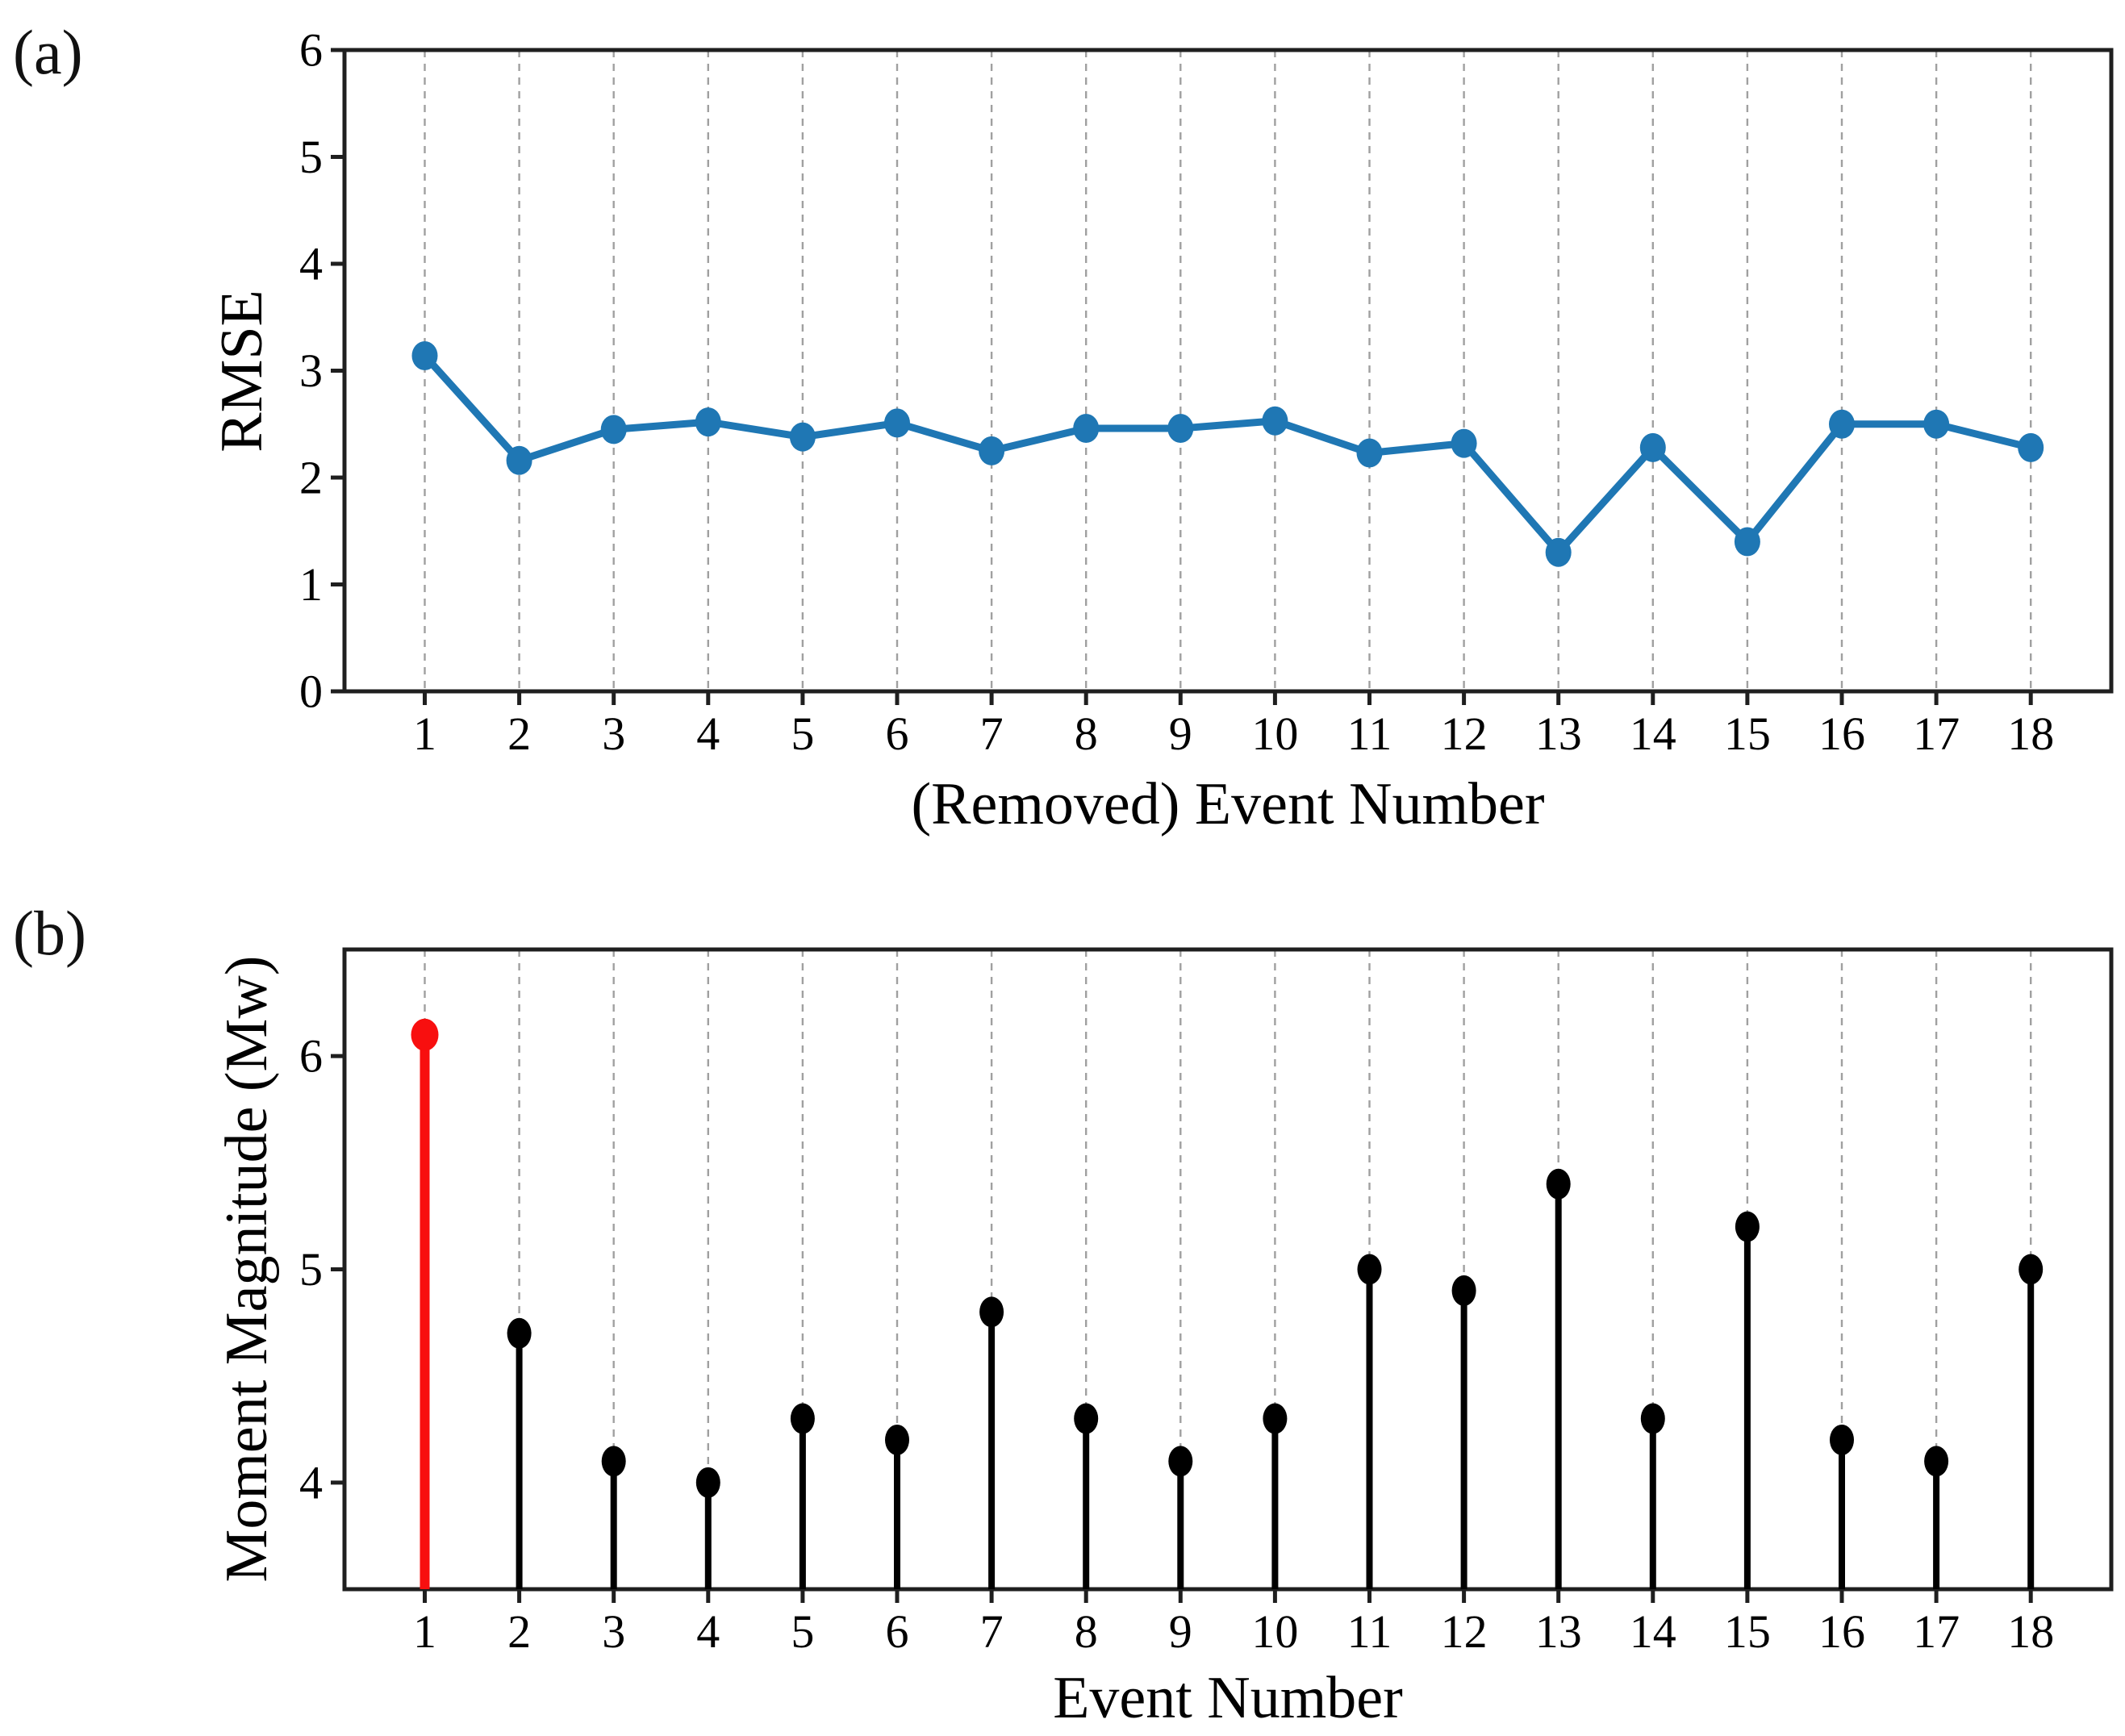 This screenshot has width=2125, height=1736. I want to click on y-tick-label: 0, so click(311, 692).